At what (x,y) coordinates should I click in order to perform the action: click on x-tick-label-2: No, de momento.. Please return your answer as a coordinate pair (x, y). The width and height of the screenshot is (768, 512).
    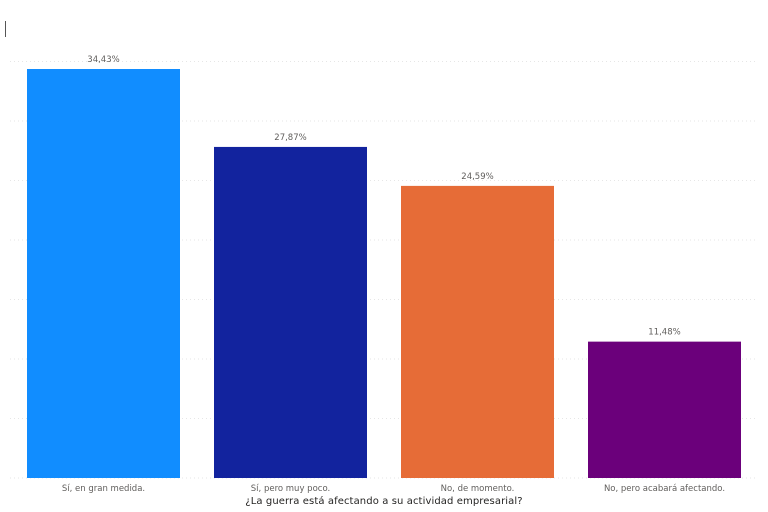
    Looking at the image, I should click on (478, 489).